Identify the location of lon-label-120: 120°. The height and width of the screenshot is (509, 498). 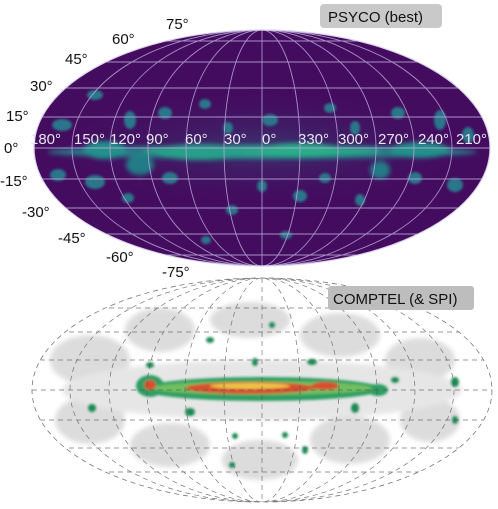
(125, 139).